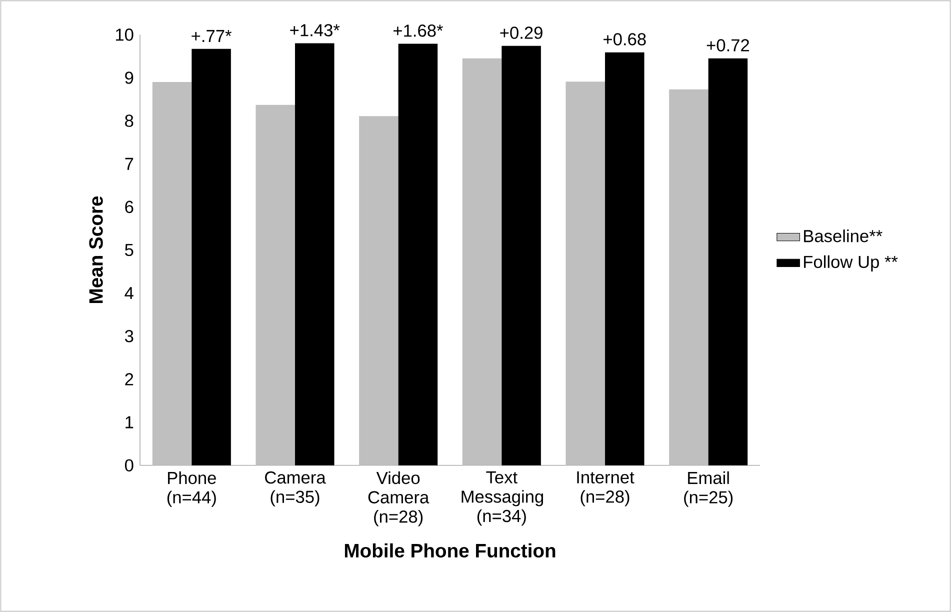  What do you see at coordinates (129, 379) in the screenshot?
I see `y-tick-label: 2` at bounding box center [129, 379].